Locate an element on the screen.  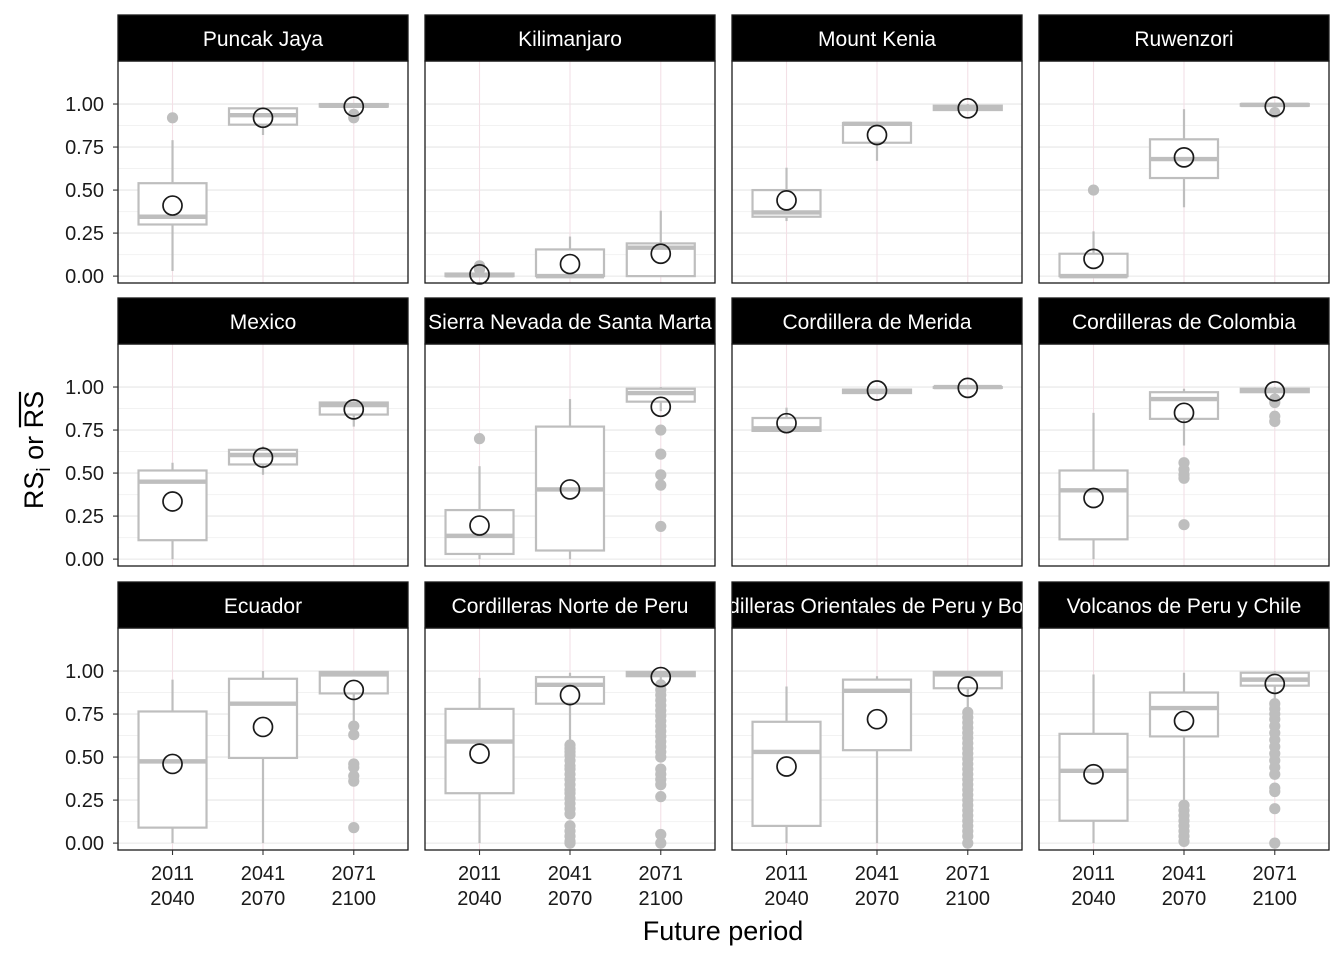
facet-strip-title: Ruwenzori is located at coordinates (1183, 39).